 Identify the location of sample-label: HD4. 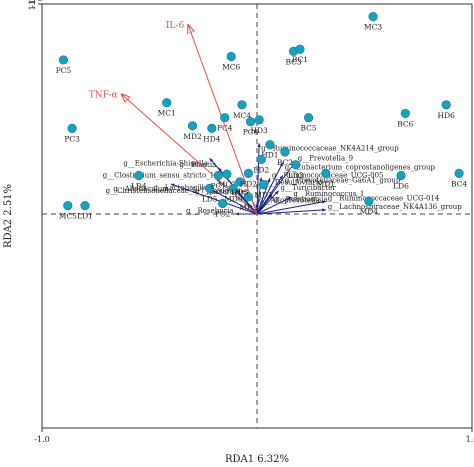
(212, 138).